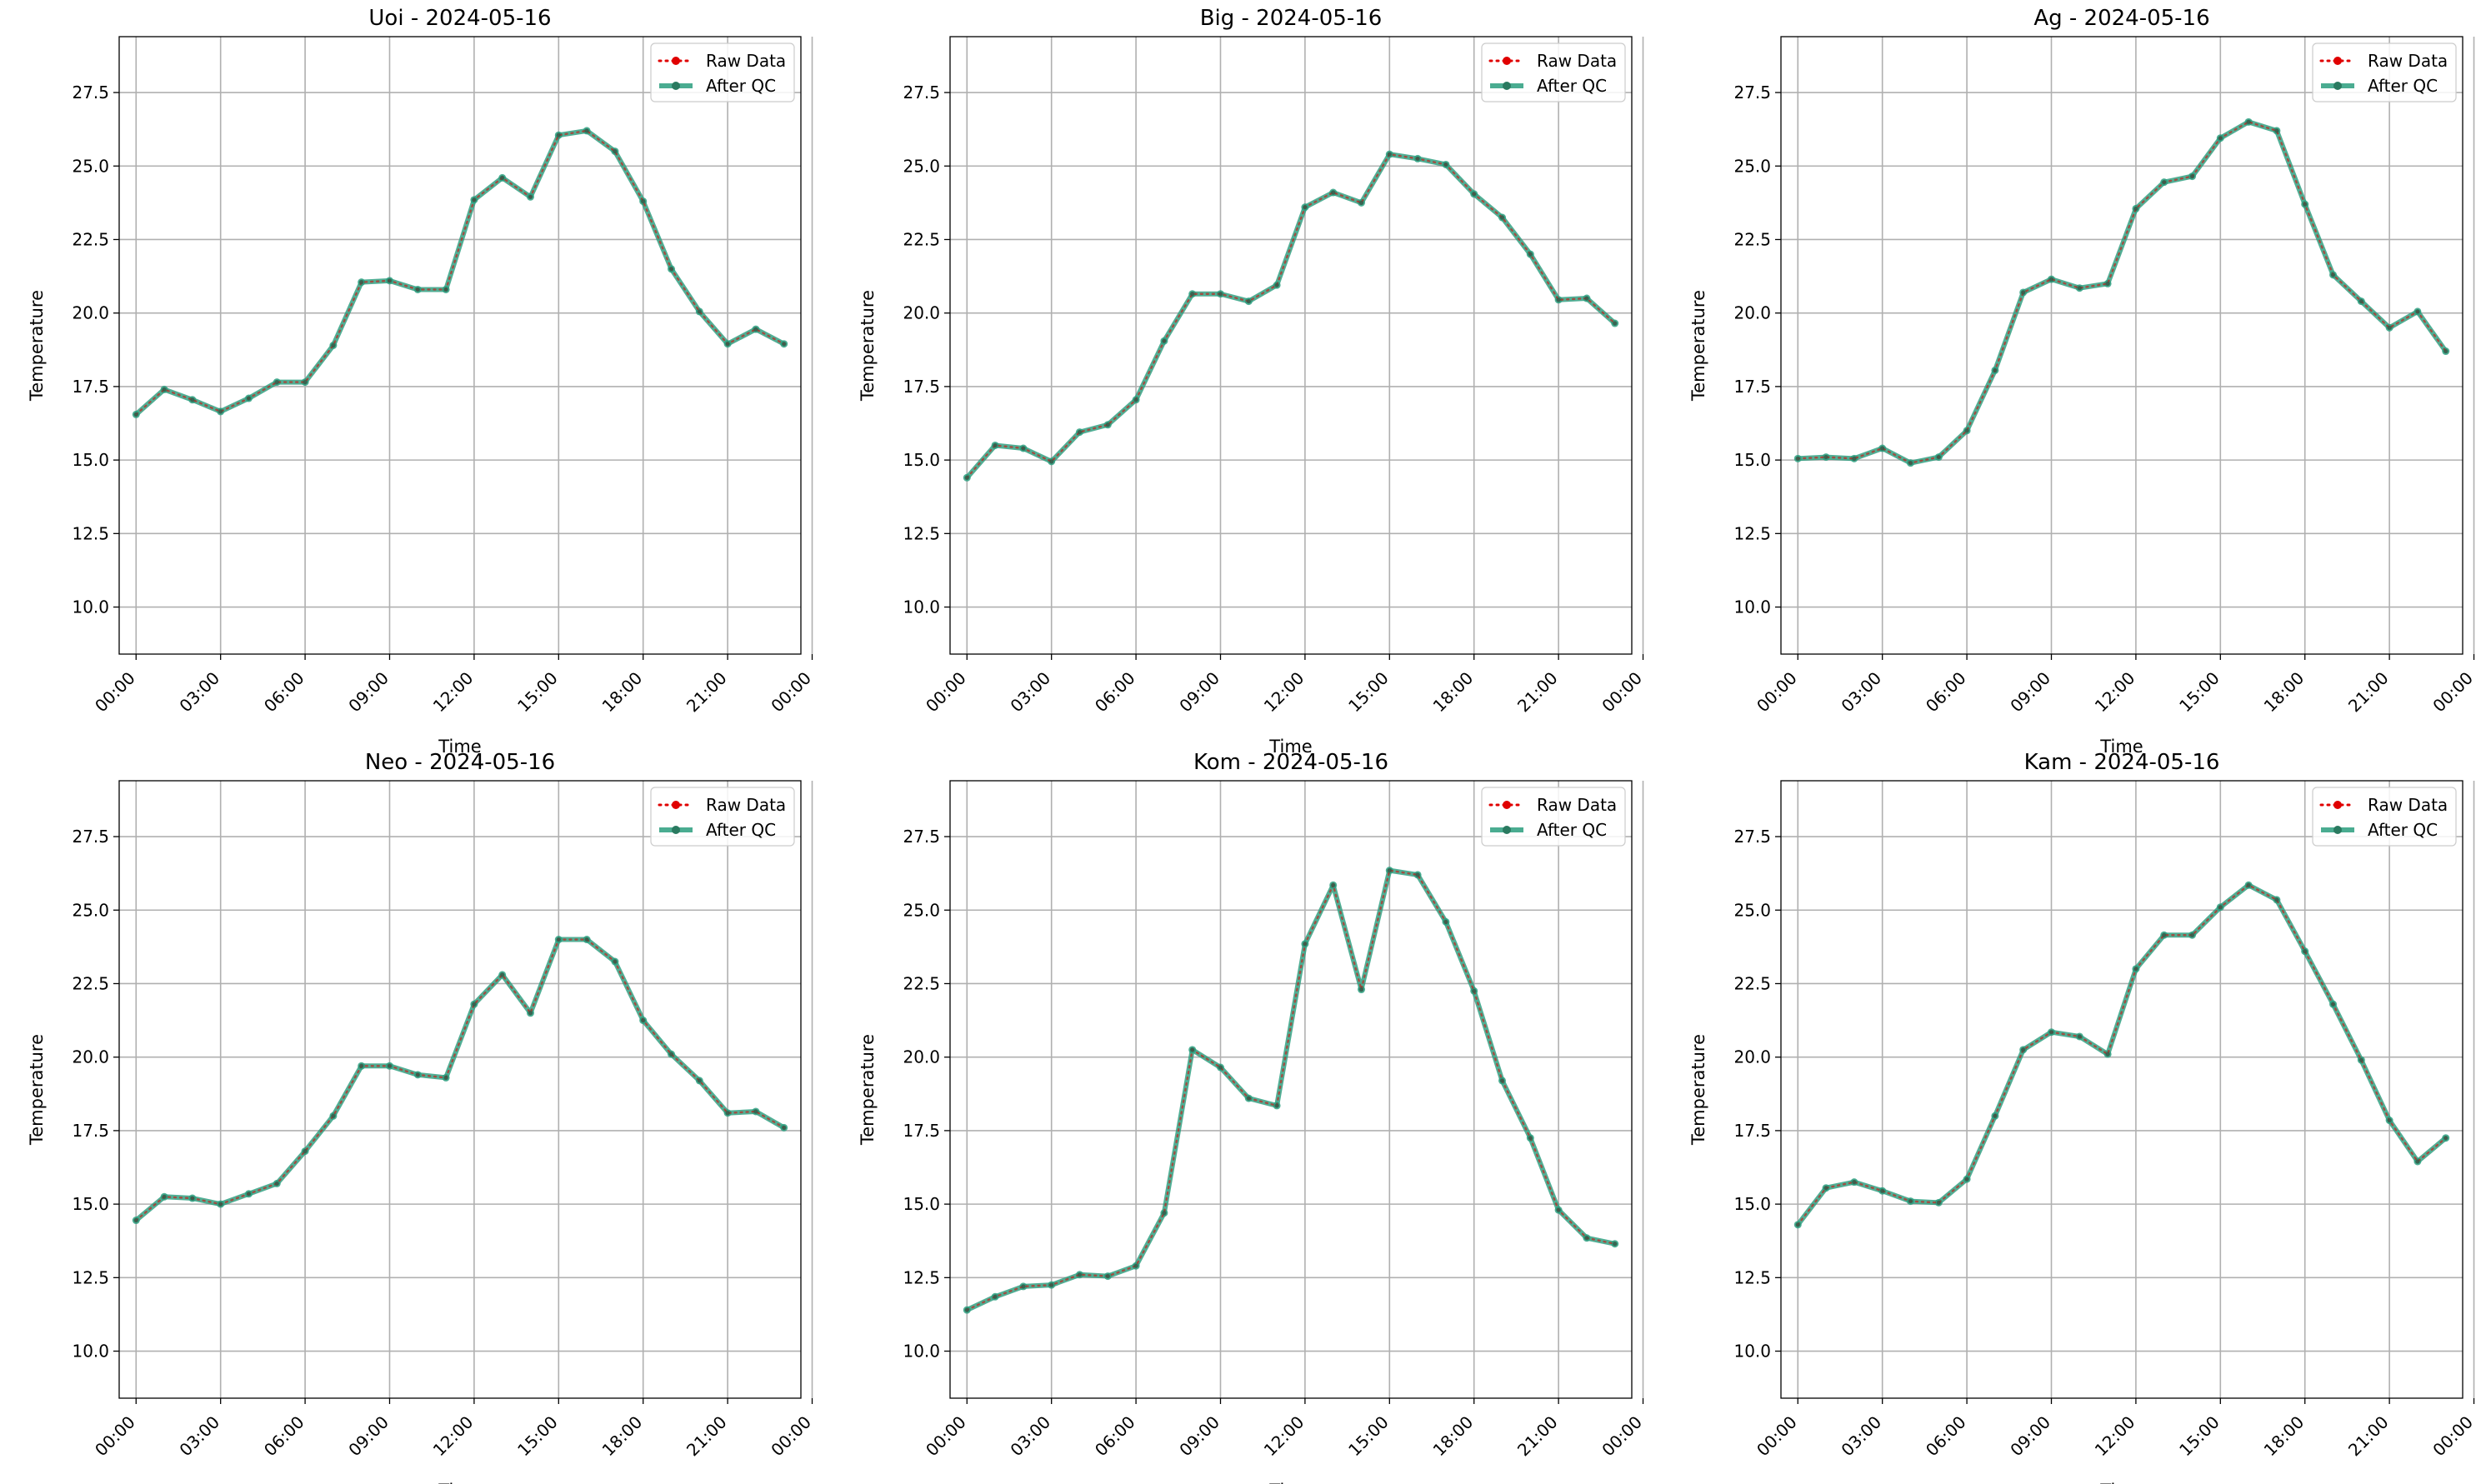 The height and width of the screenshot is (1484, 2486). I want to click on x-tick-label: 06:00, so click(1946, 692).